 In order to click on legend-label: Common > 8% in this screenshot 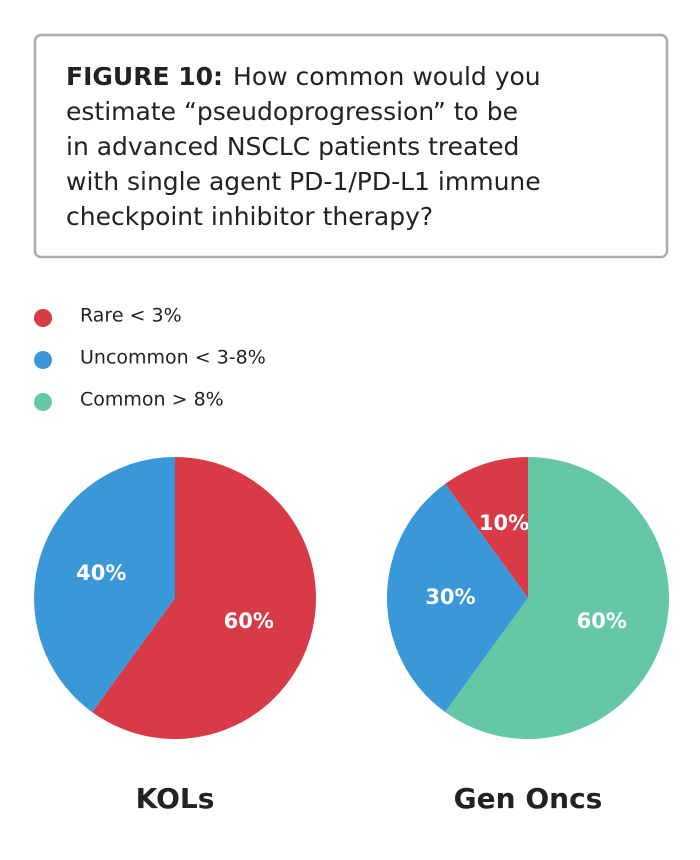, I will do `click(152, 400)`.